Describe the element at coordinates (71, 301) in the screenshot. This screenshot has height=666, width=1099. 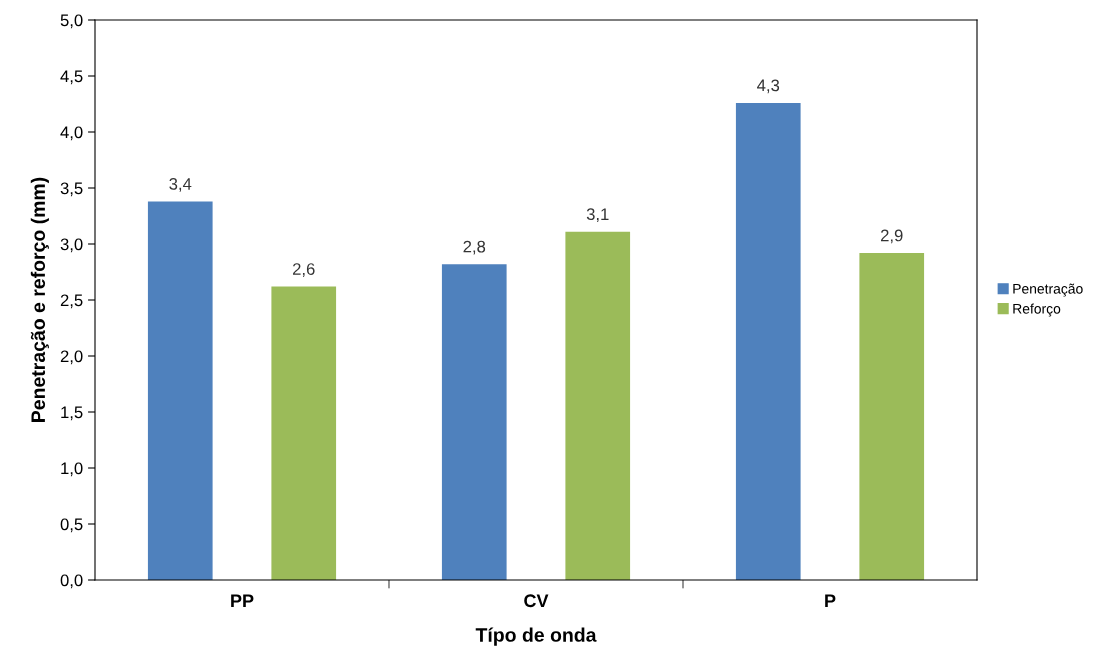
I see `y-tick-label: 2,5` at that location.